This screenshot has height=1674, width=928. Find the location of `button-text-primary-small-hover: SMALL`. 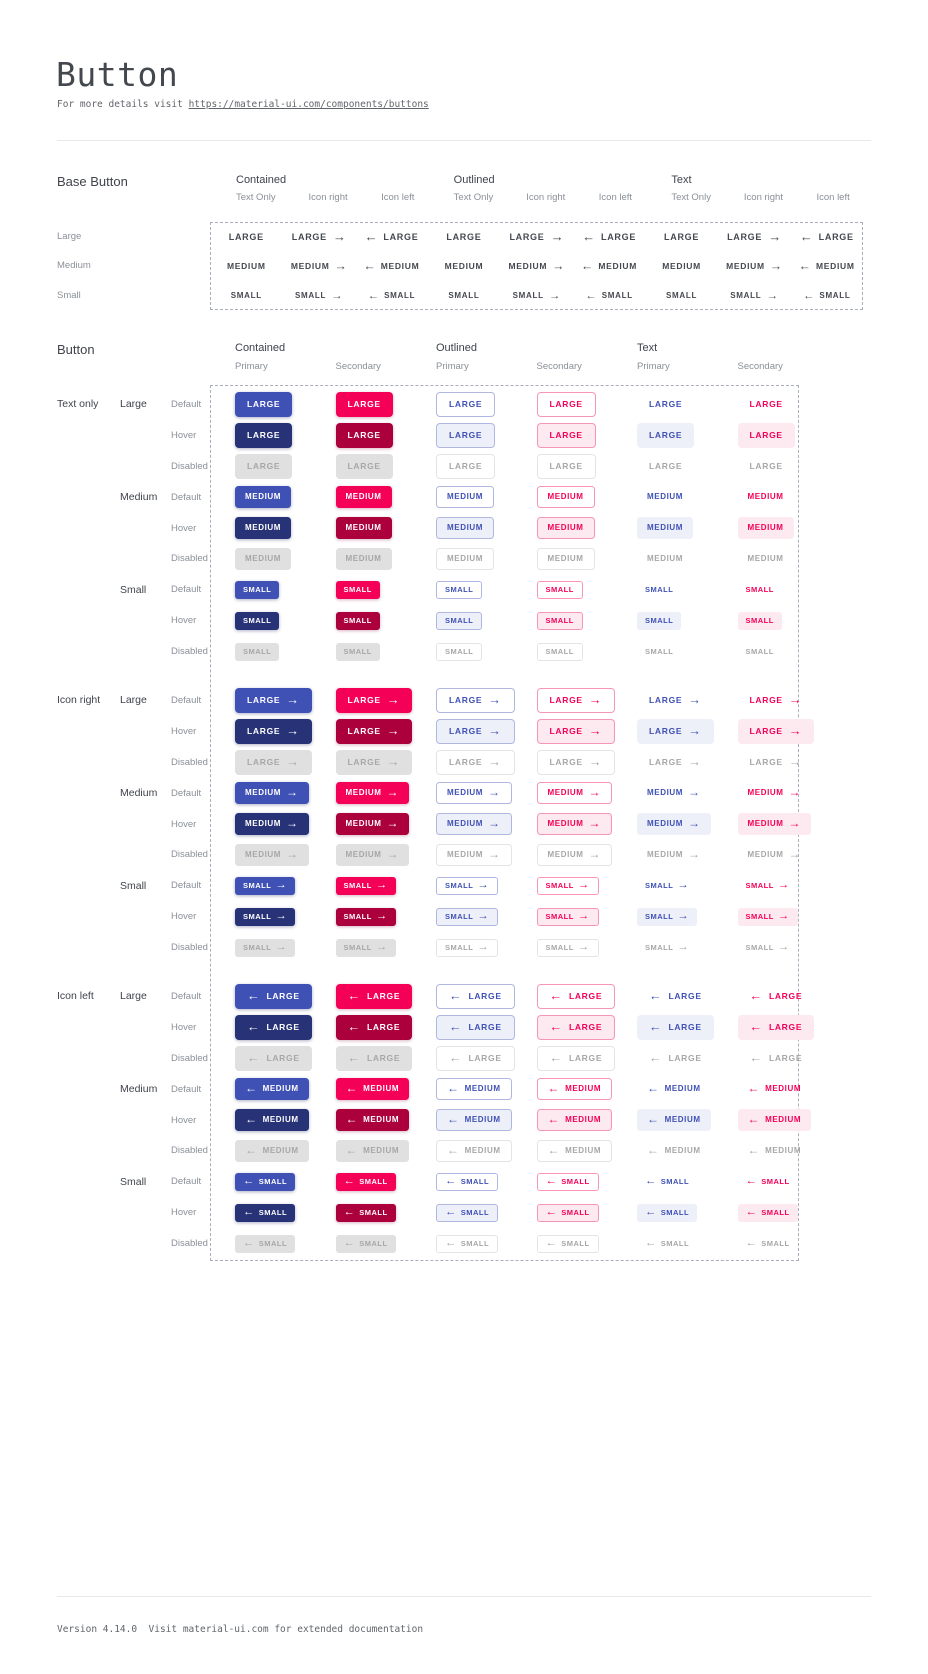

button-text-primary-small-hover: SMALL is located at coordinates (659, 620).